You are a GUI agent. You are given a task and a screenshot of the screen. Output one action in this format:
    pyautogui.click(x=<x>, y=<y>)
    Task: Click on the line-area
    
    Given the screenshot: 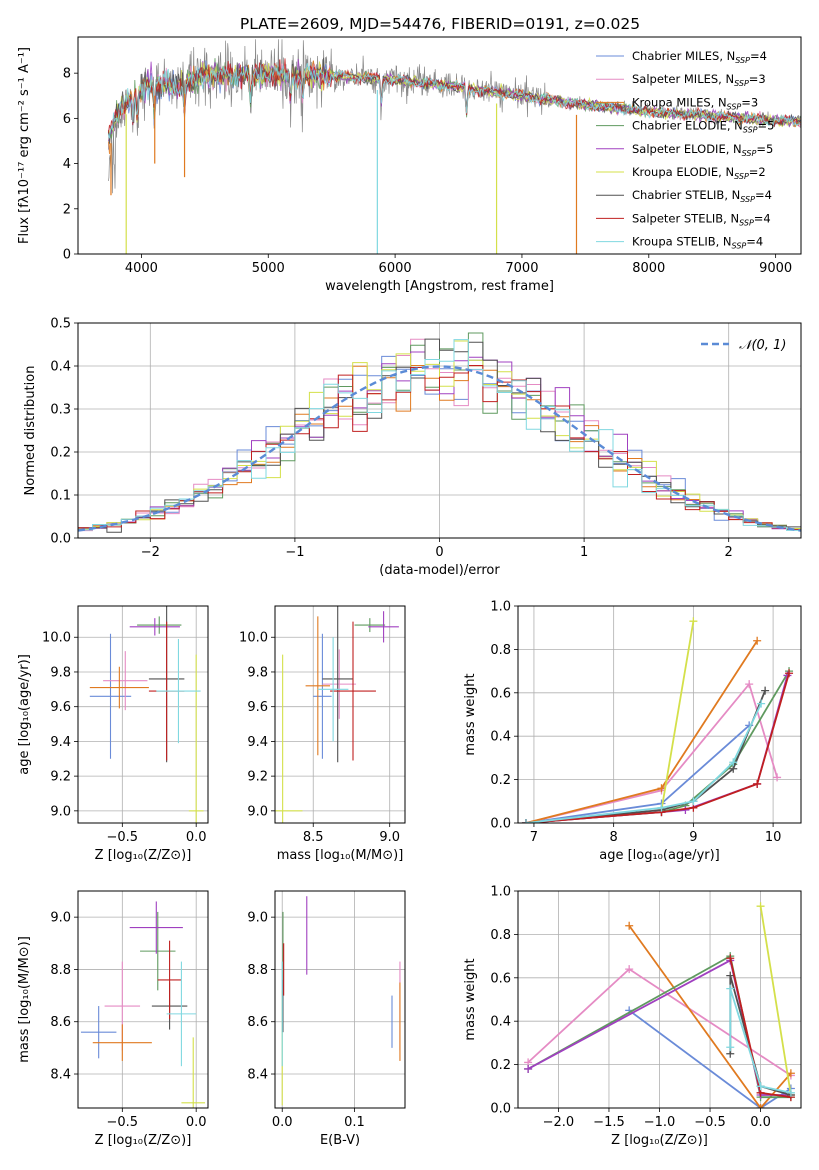 What is the action you would take?
    pyautogui.click(x=657, y=720)
    